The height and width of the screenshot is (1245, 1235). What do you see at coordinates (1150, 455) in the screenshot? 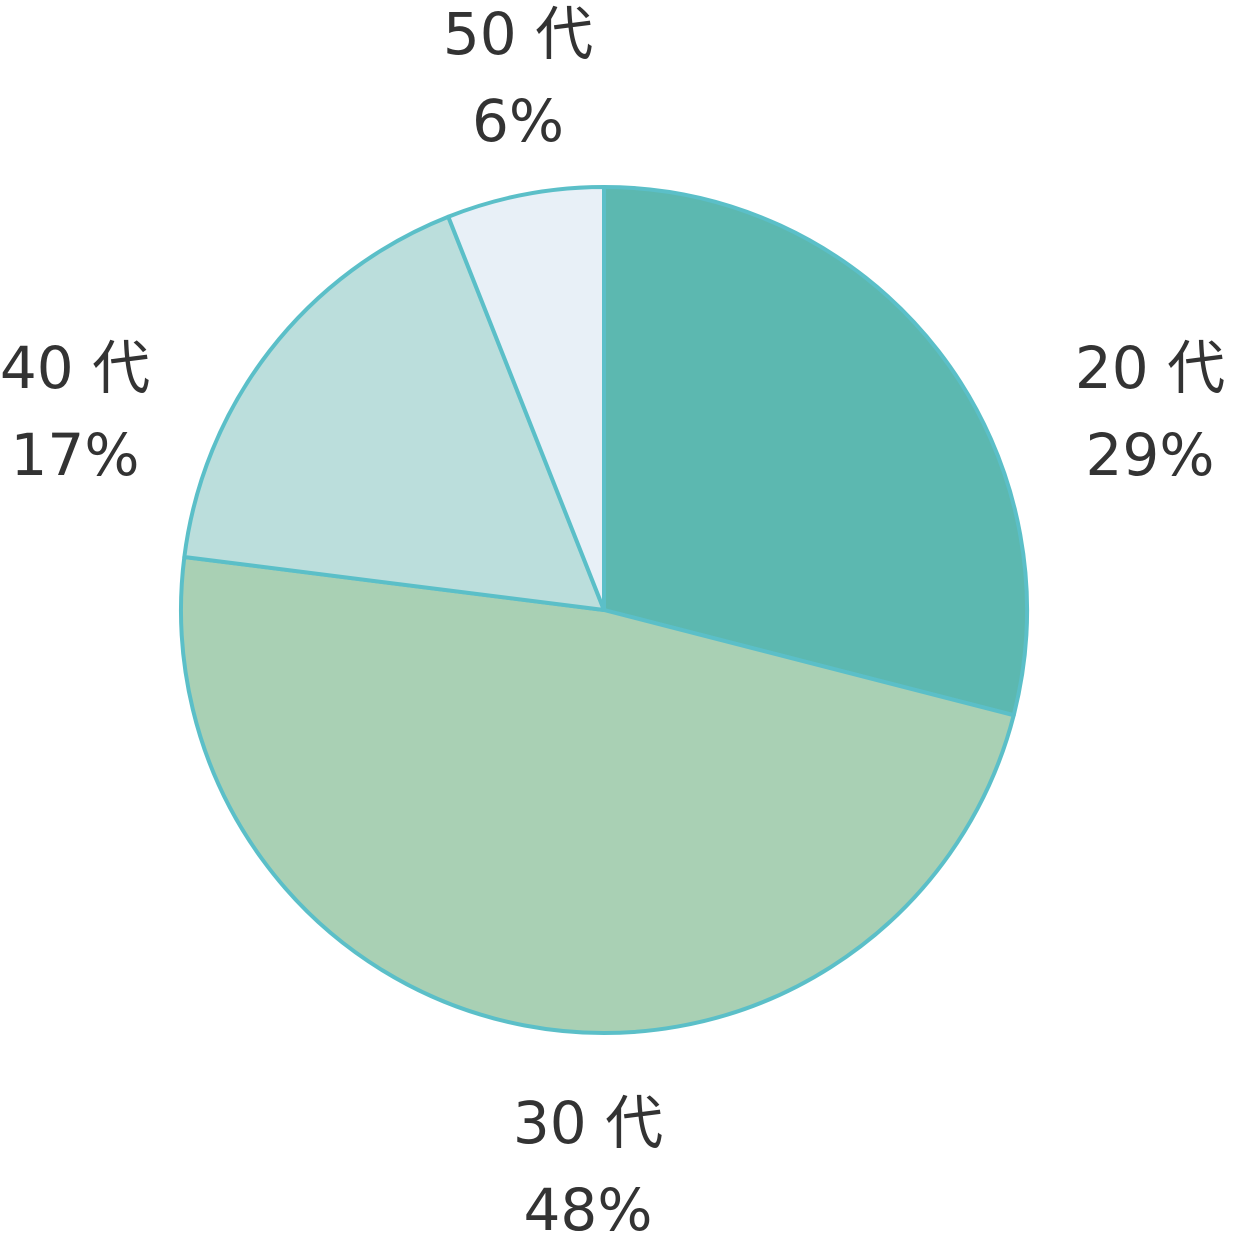
I see `slice-value-label: 29%` at bounding box center [1150, 455].